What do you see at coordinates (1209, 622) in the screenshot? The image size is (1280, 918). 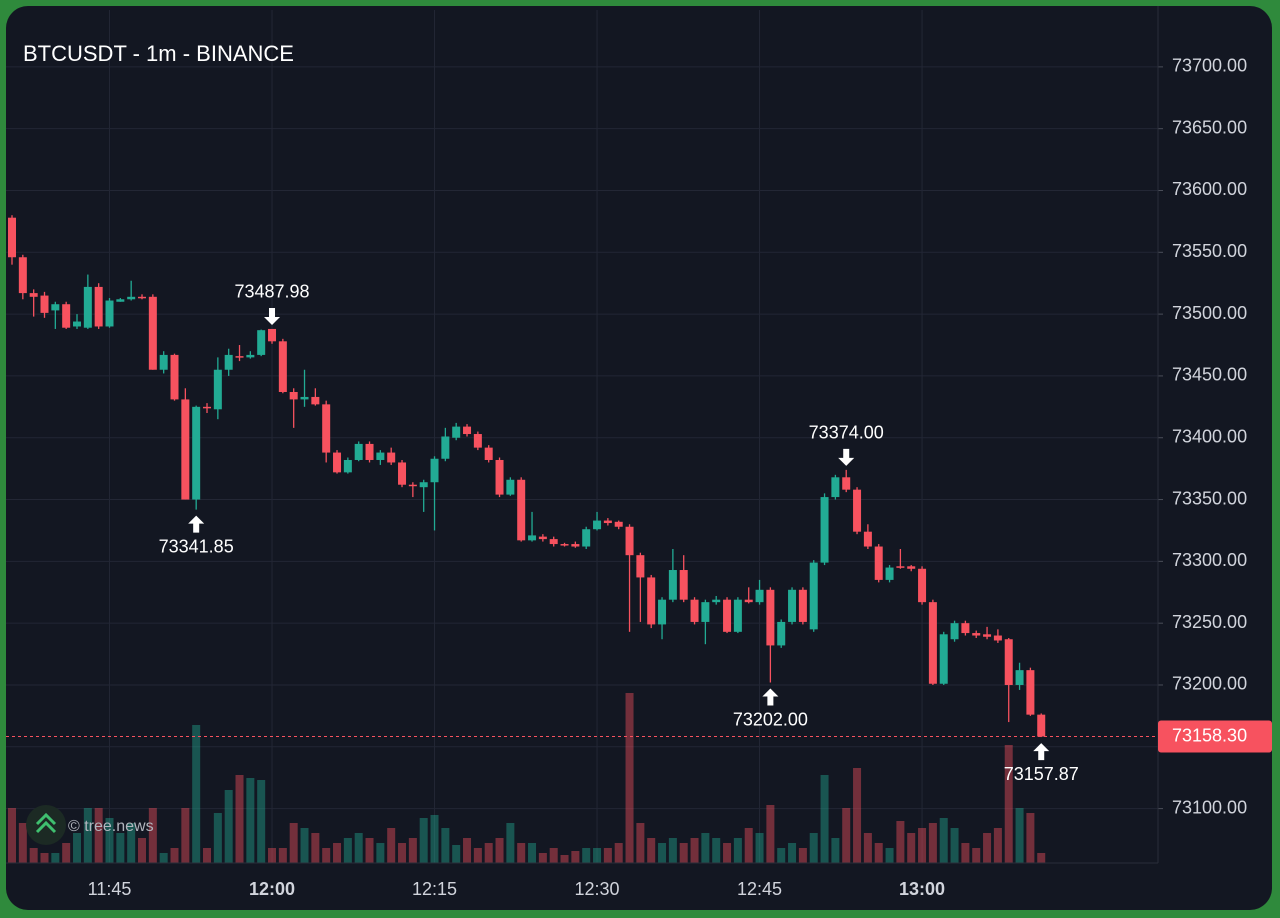 I see `y-tick-label: 73250.00` at bounding box center [1209, 622].